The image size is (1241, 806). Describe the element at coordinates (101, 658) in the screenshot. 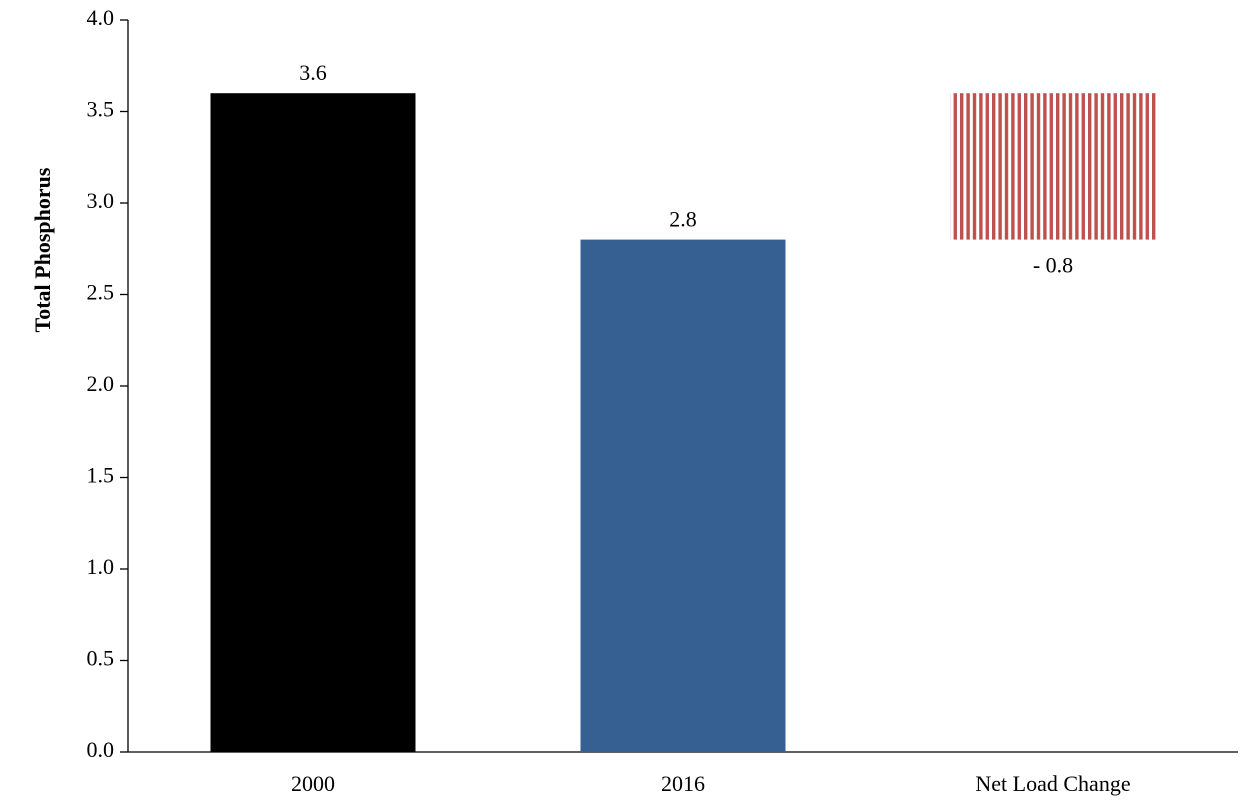

I see `y-tick-label: 0.5` at that location.